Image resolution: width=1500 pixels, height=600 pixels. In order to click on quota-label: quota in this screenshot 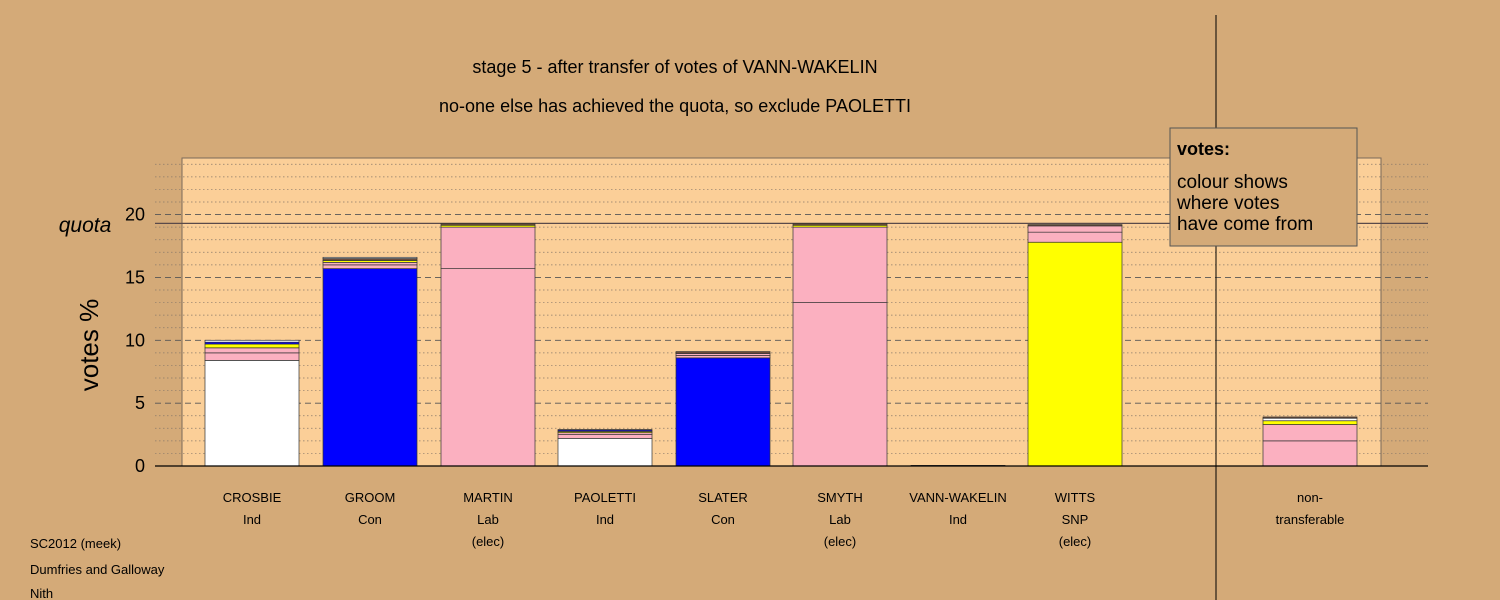, I will do `click(85, 225)`.